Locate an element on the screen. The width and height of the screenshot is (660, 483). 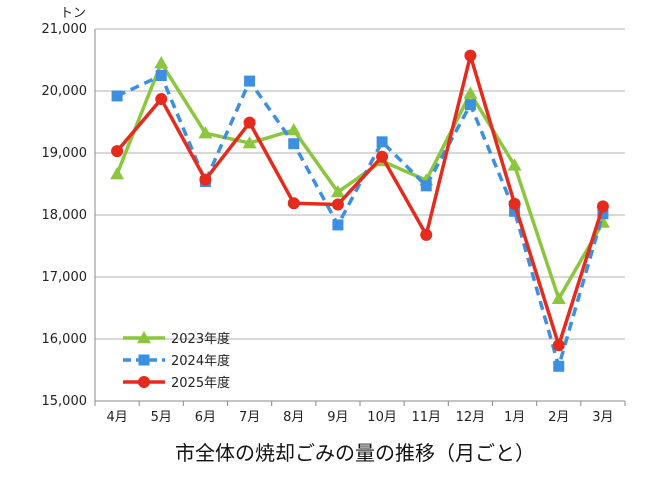
x-tick-label: 12月 is located at coordinates (471, 417).